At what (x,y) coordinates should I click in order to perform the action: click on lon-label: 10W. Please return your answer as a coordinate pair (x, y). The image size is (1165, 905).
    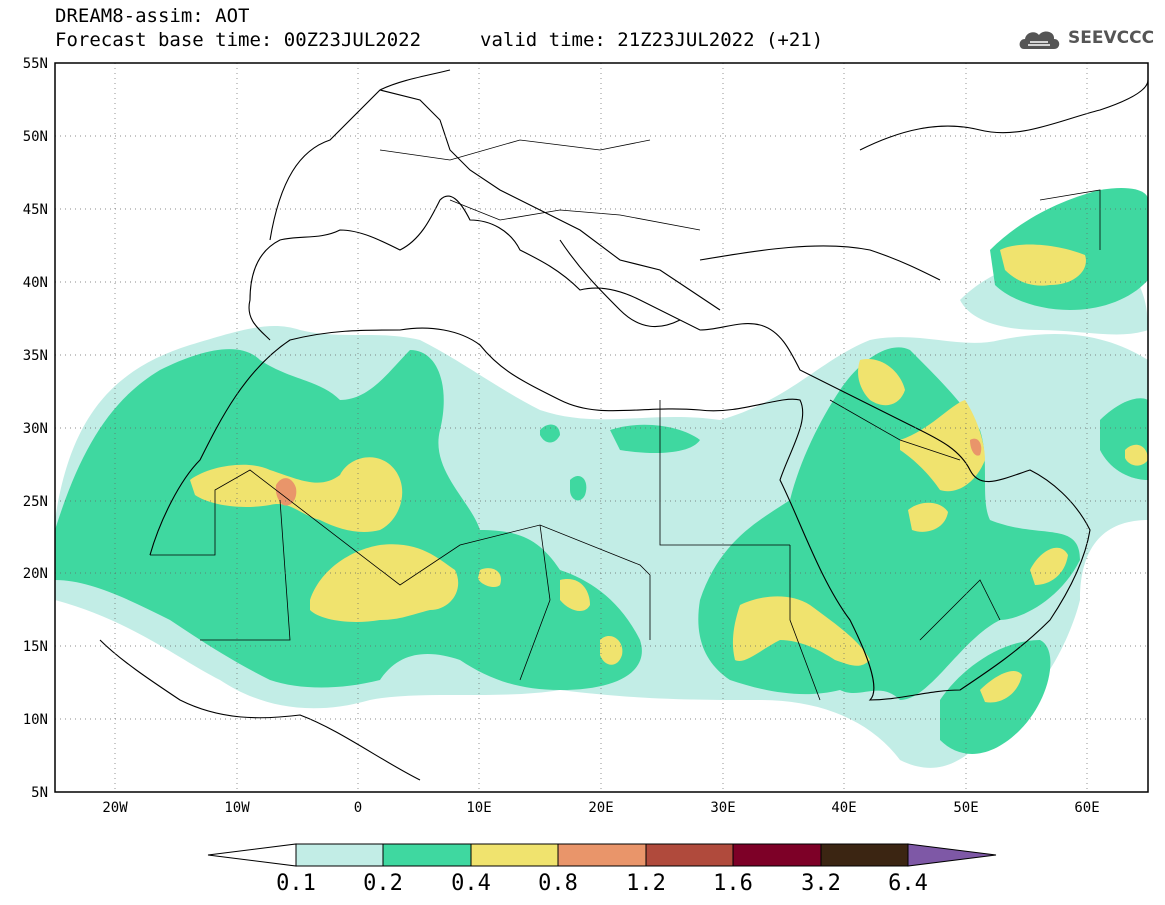
    Looking at the image, I should click on (237, 808).